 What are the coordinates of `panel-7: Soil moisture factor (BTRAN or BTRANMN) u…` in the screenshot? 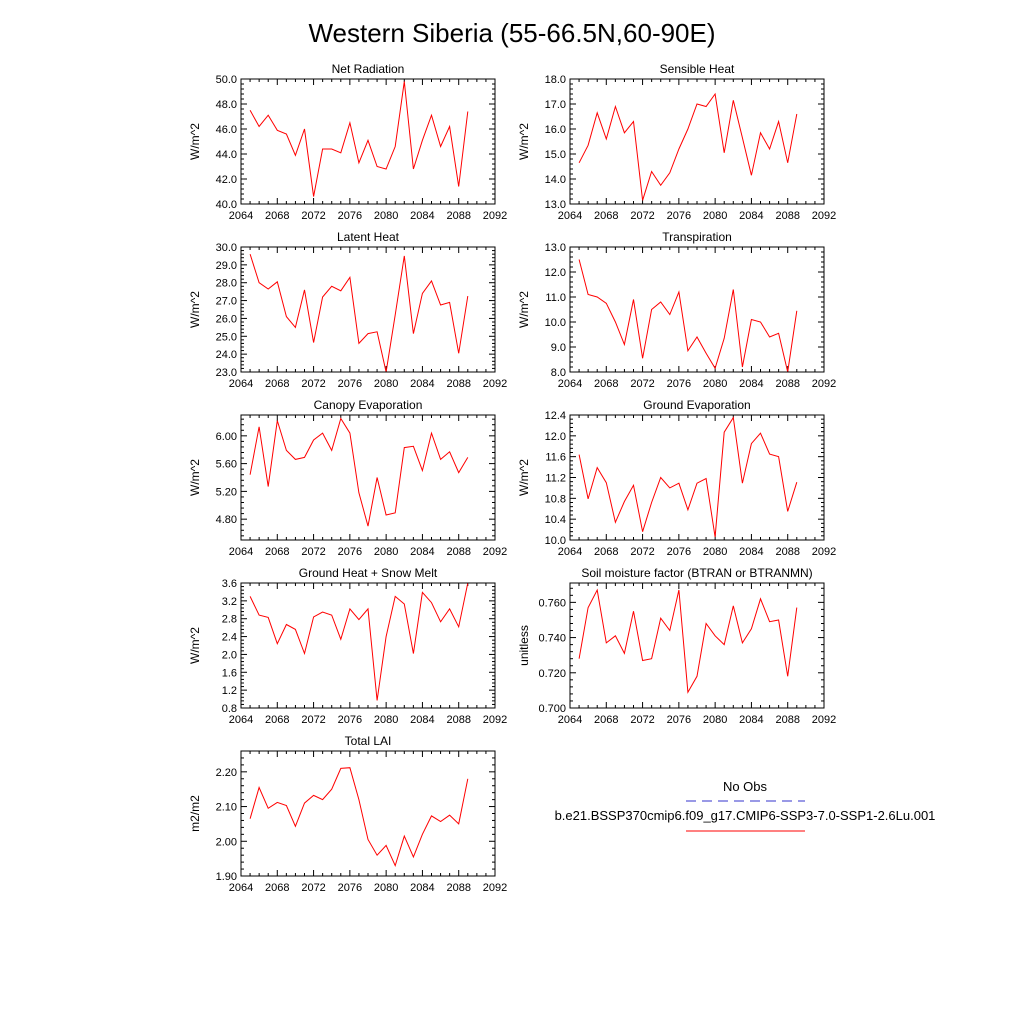 It's located at (676, 646).